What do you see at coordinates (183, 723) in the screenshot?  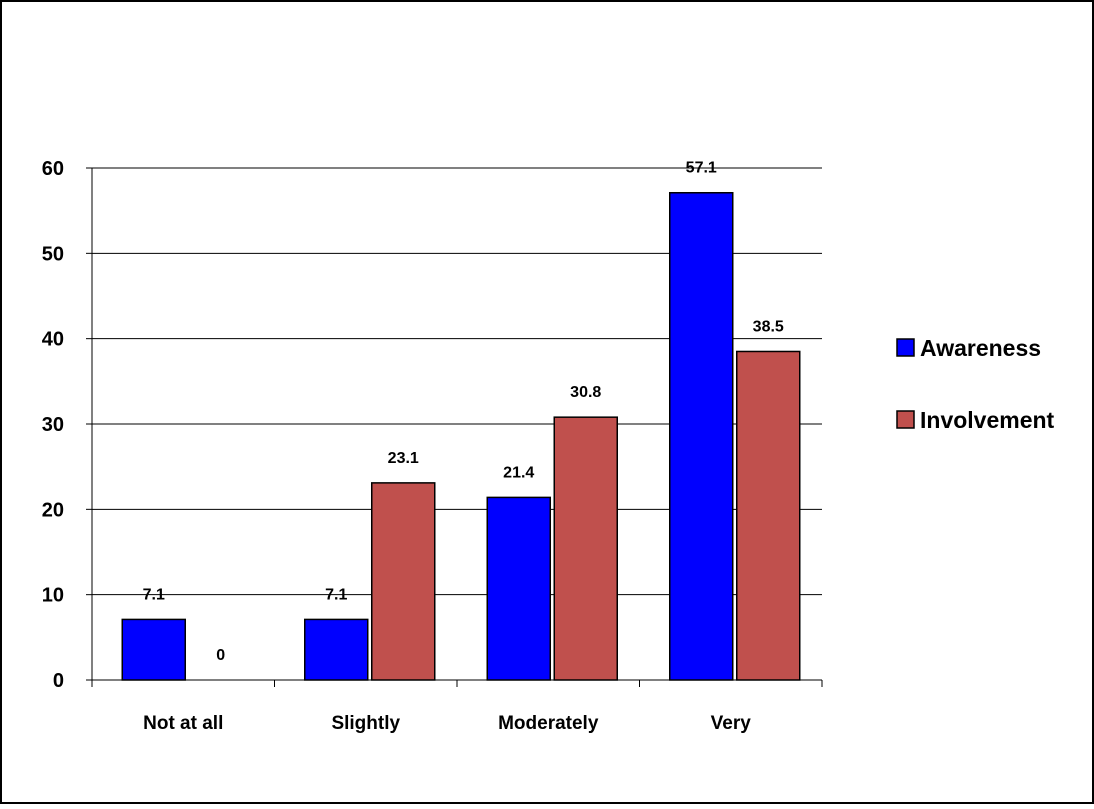 I see `x-category-label: Not at all` at bounding box center [183, 723].